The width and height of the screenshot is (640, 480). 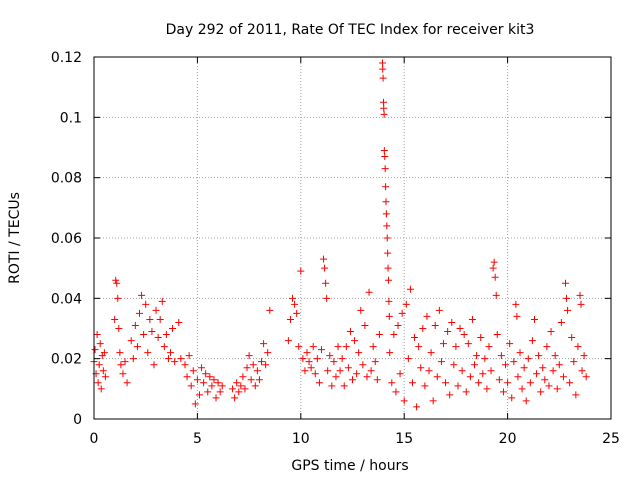 I want to click on x-tick-label: 15, so click(x=404, y=439).